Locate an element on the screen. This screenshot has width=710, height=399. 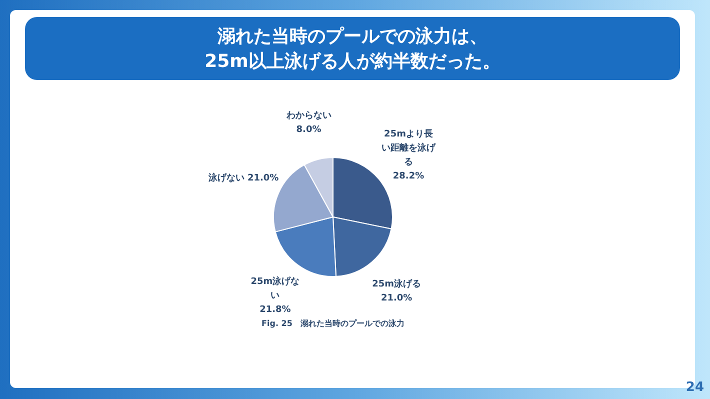
slice-label: 25m泳げる is located at coordinates (397, 284).